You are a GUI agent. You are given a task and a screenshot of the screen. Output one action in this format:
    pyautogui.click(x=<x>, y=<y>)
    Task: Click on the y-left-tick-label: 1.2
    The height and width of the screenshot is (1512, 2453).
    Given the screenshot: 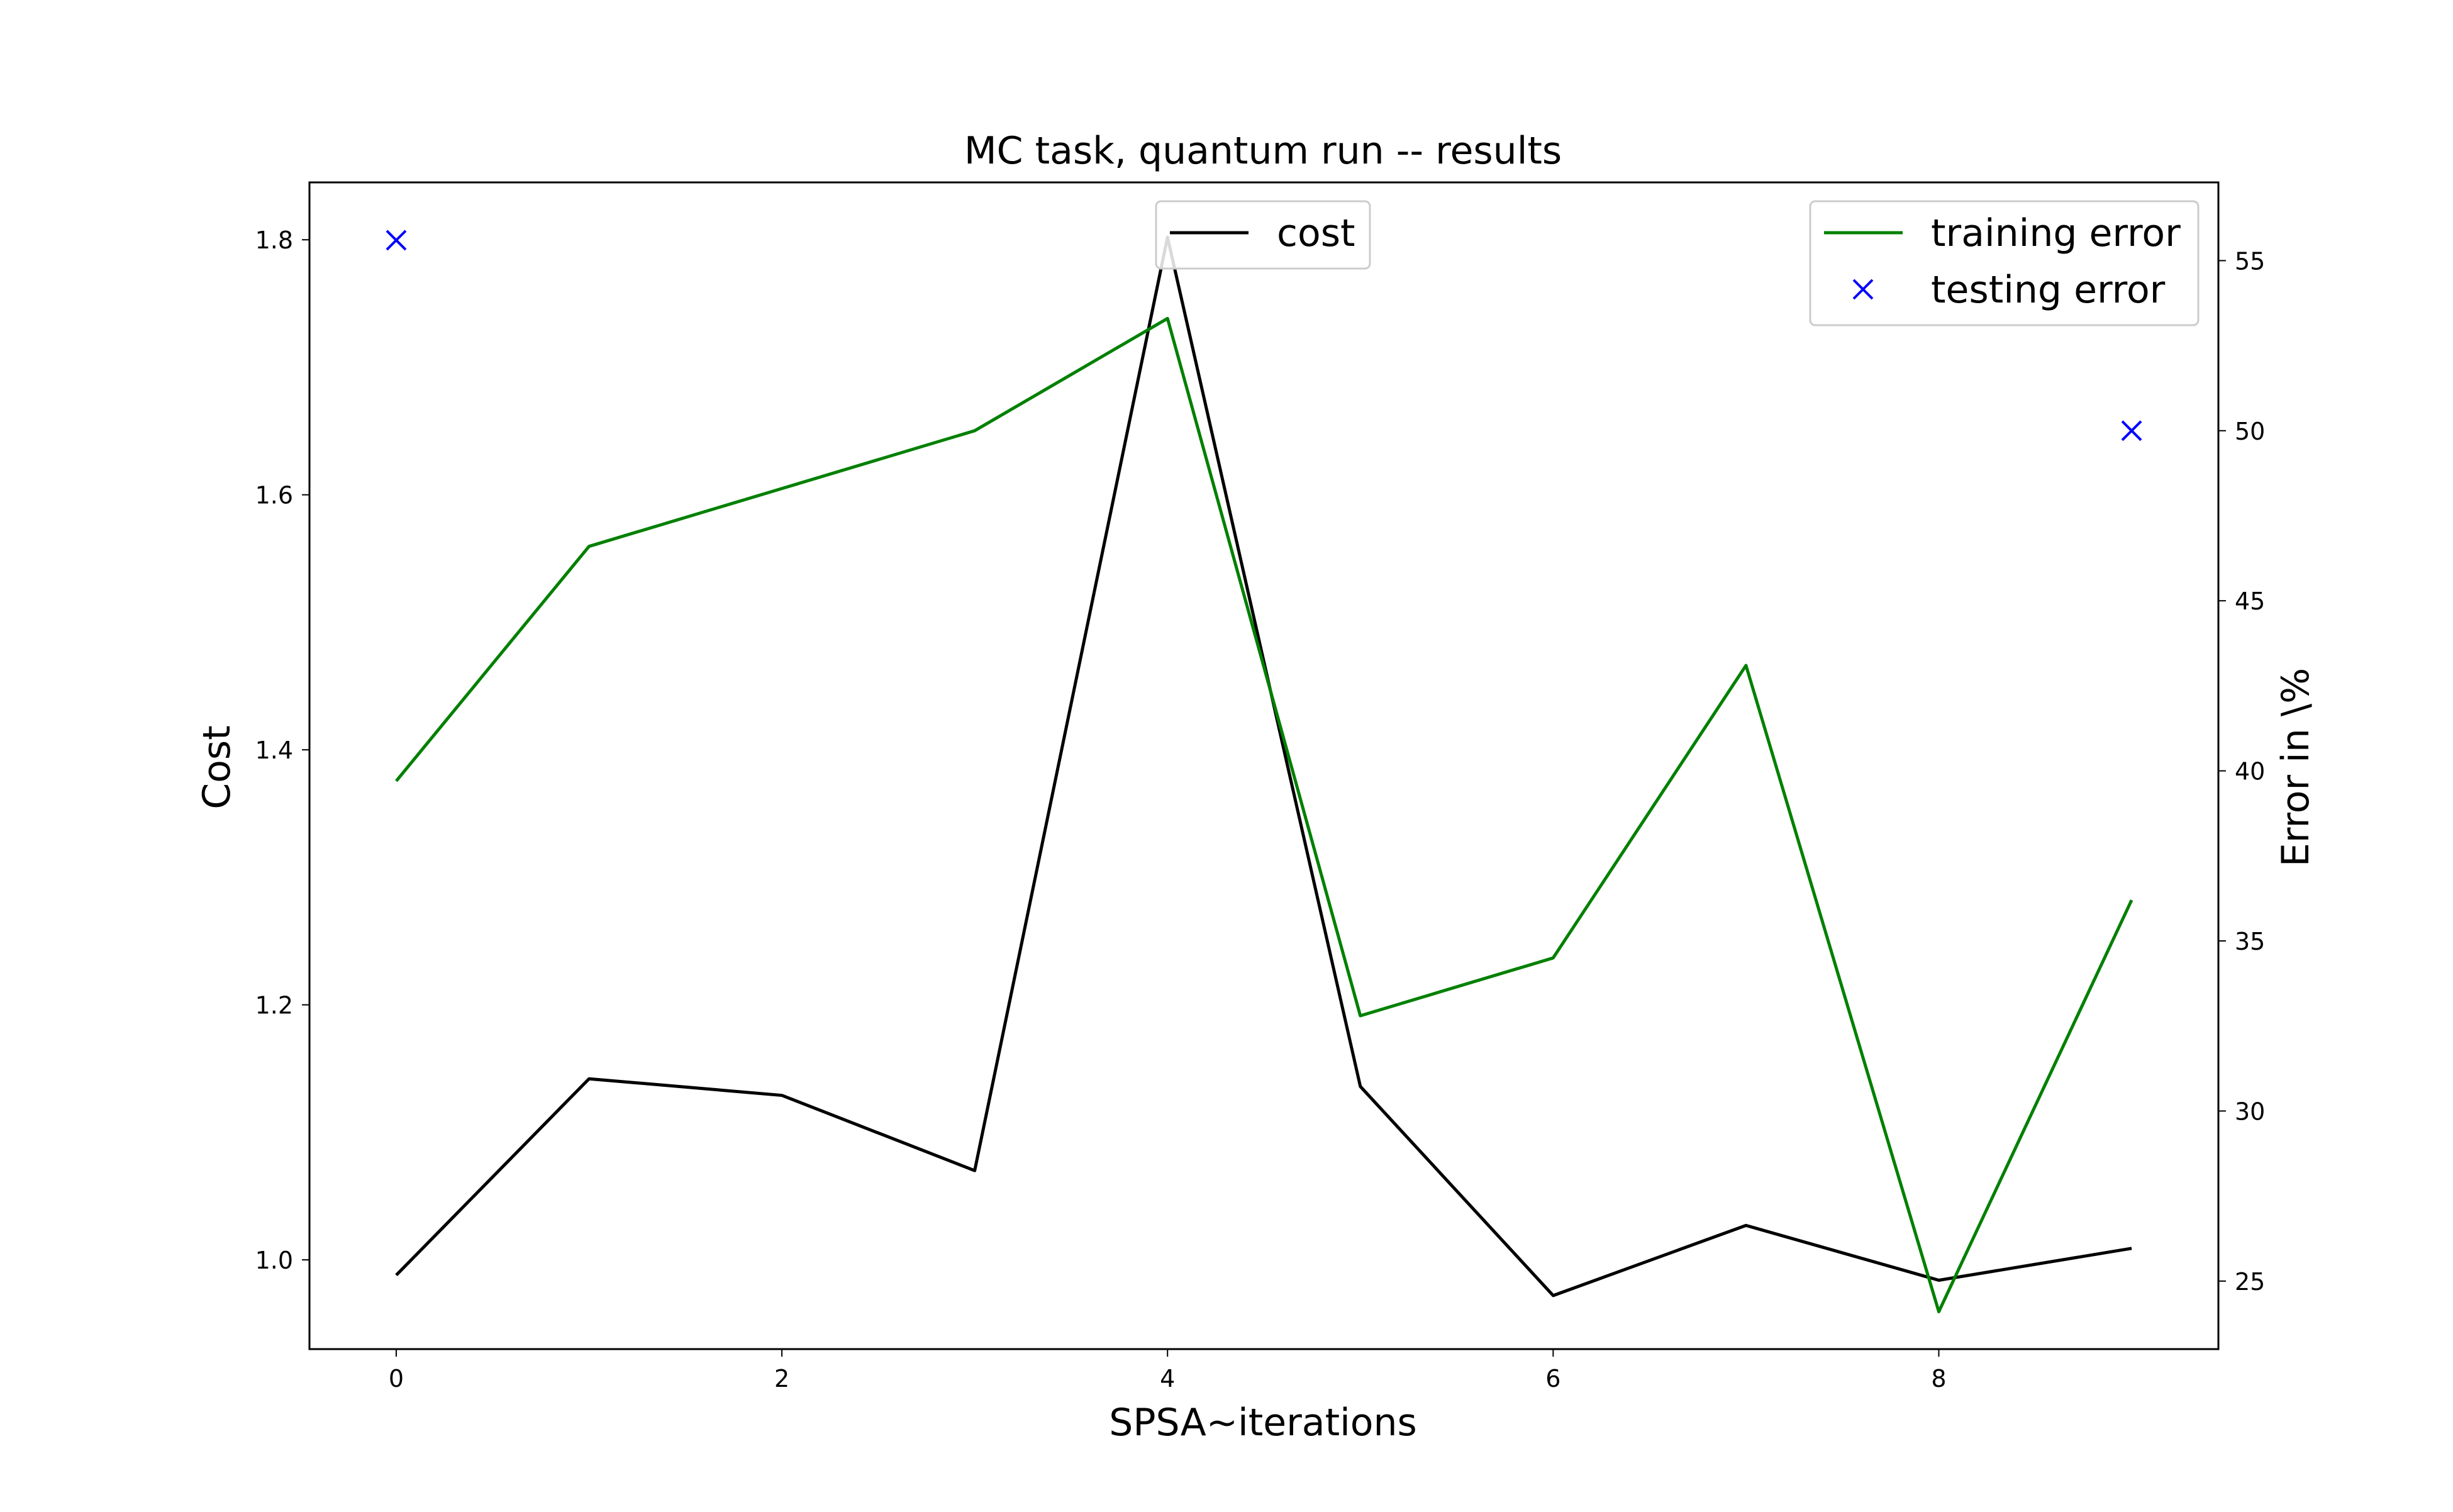 What is the action you would take?
    pyautogui.click(x=274, y=1006)
    